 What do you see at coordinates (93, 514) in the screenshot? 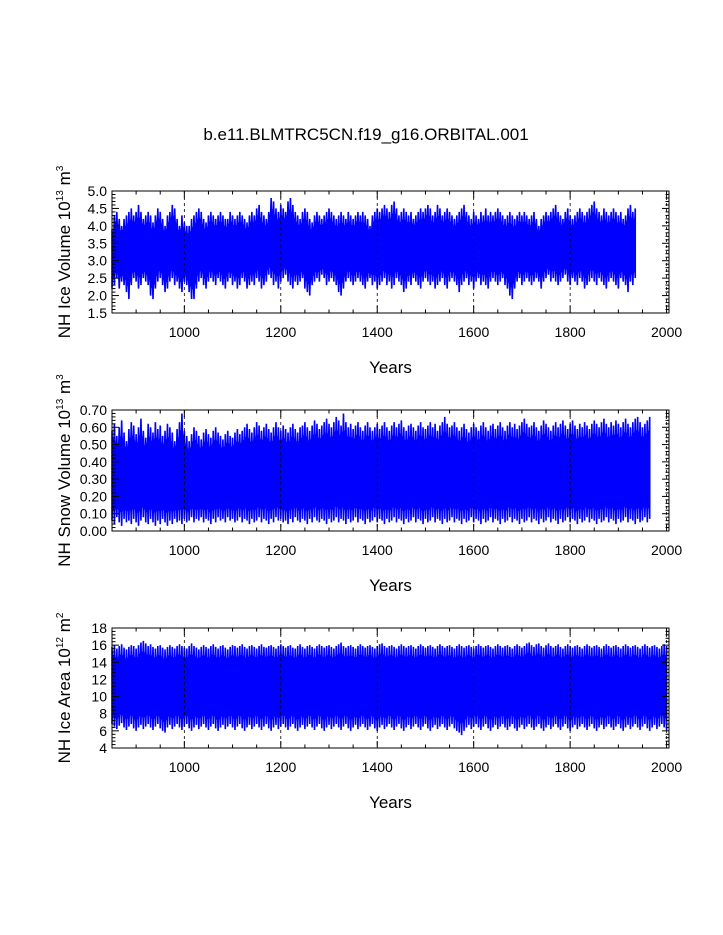
I see `y-tick-label: 0.10` at bounding box center [93, 514].